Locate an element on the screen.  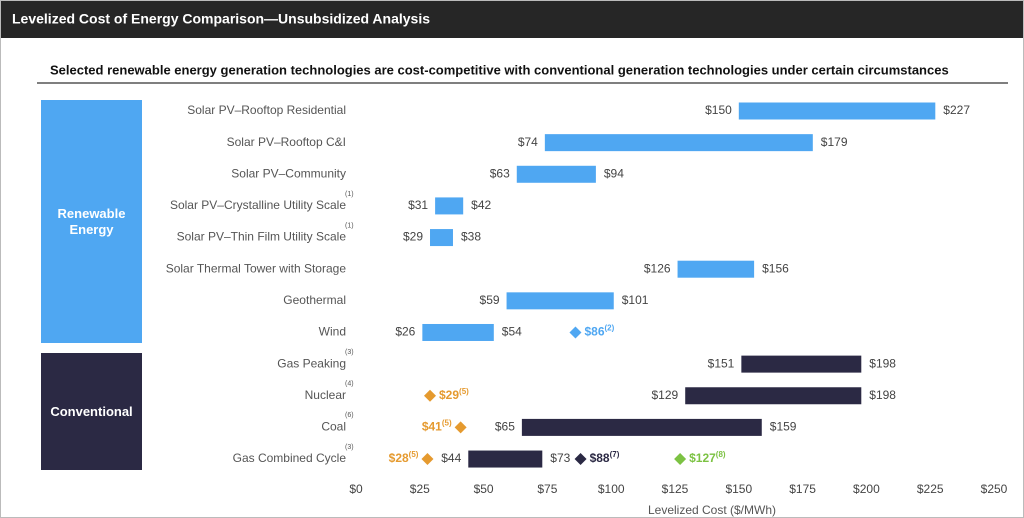
low-label: $29 is located at coordinates (413, 237).